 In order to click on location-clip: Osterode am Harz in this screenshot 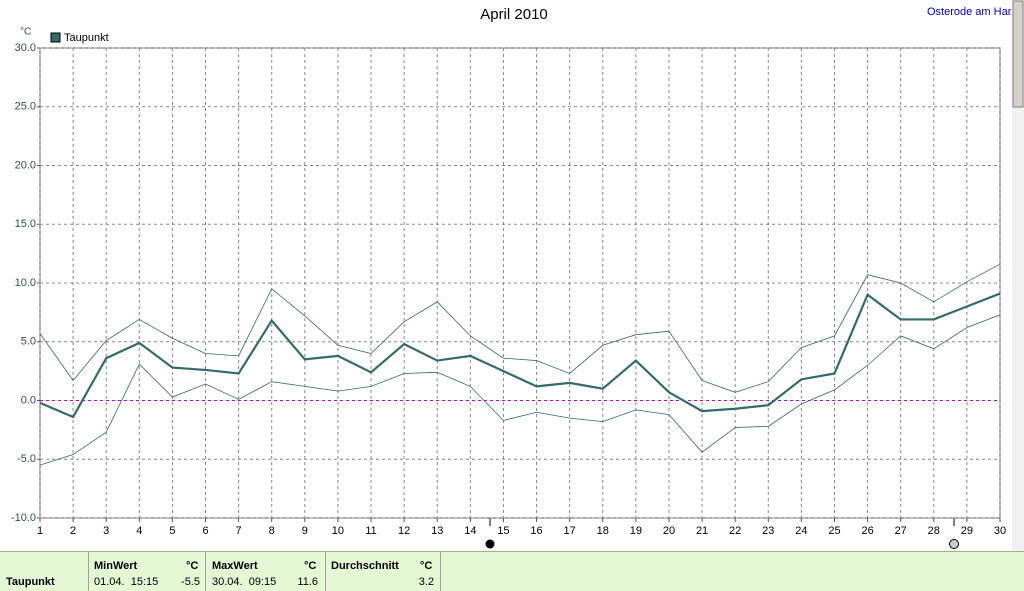, I will do `click(972, 12)`.